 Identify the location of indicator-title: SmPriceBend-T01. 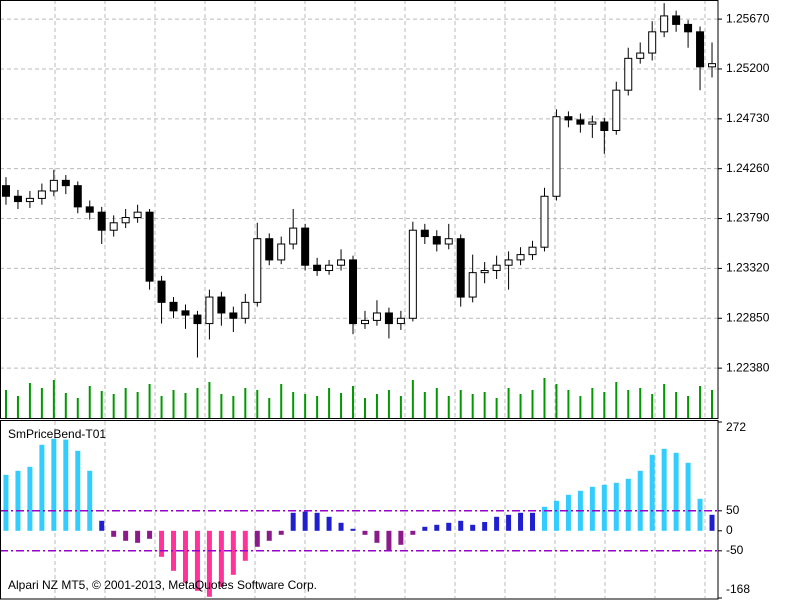
(57, 434).